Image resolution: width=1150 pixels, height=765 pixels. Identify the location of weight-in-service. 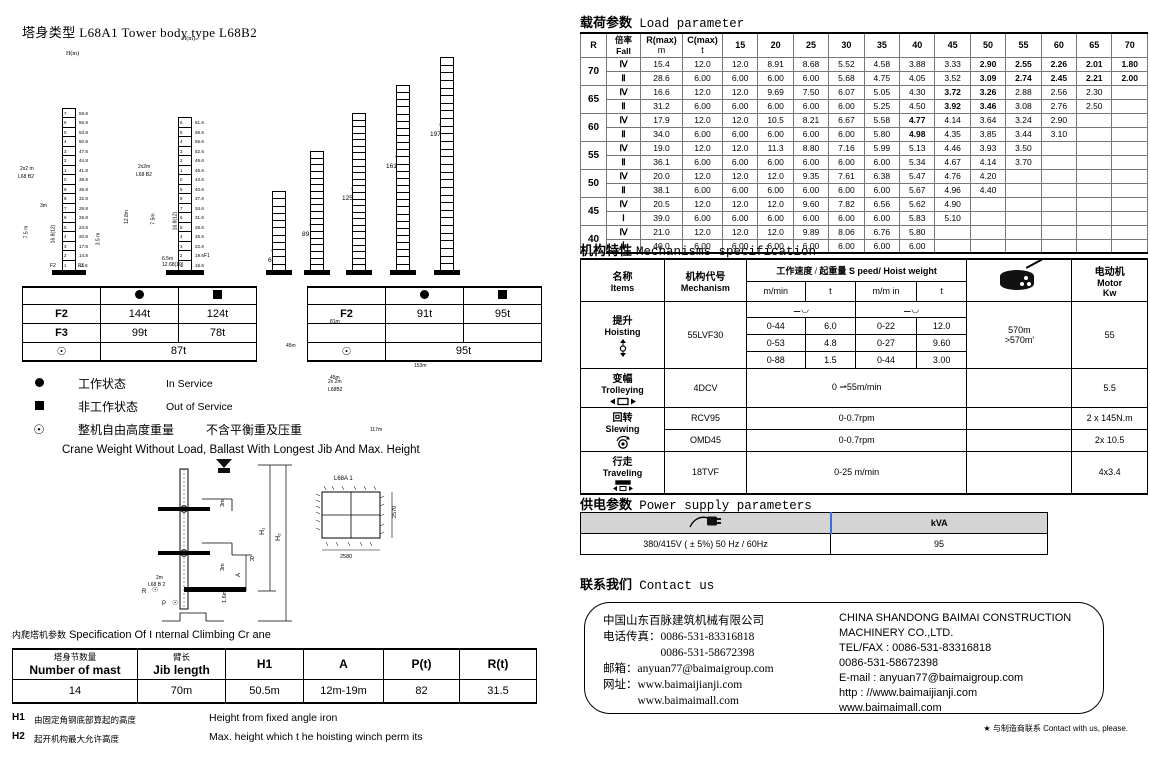
(424, 332).